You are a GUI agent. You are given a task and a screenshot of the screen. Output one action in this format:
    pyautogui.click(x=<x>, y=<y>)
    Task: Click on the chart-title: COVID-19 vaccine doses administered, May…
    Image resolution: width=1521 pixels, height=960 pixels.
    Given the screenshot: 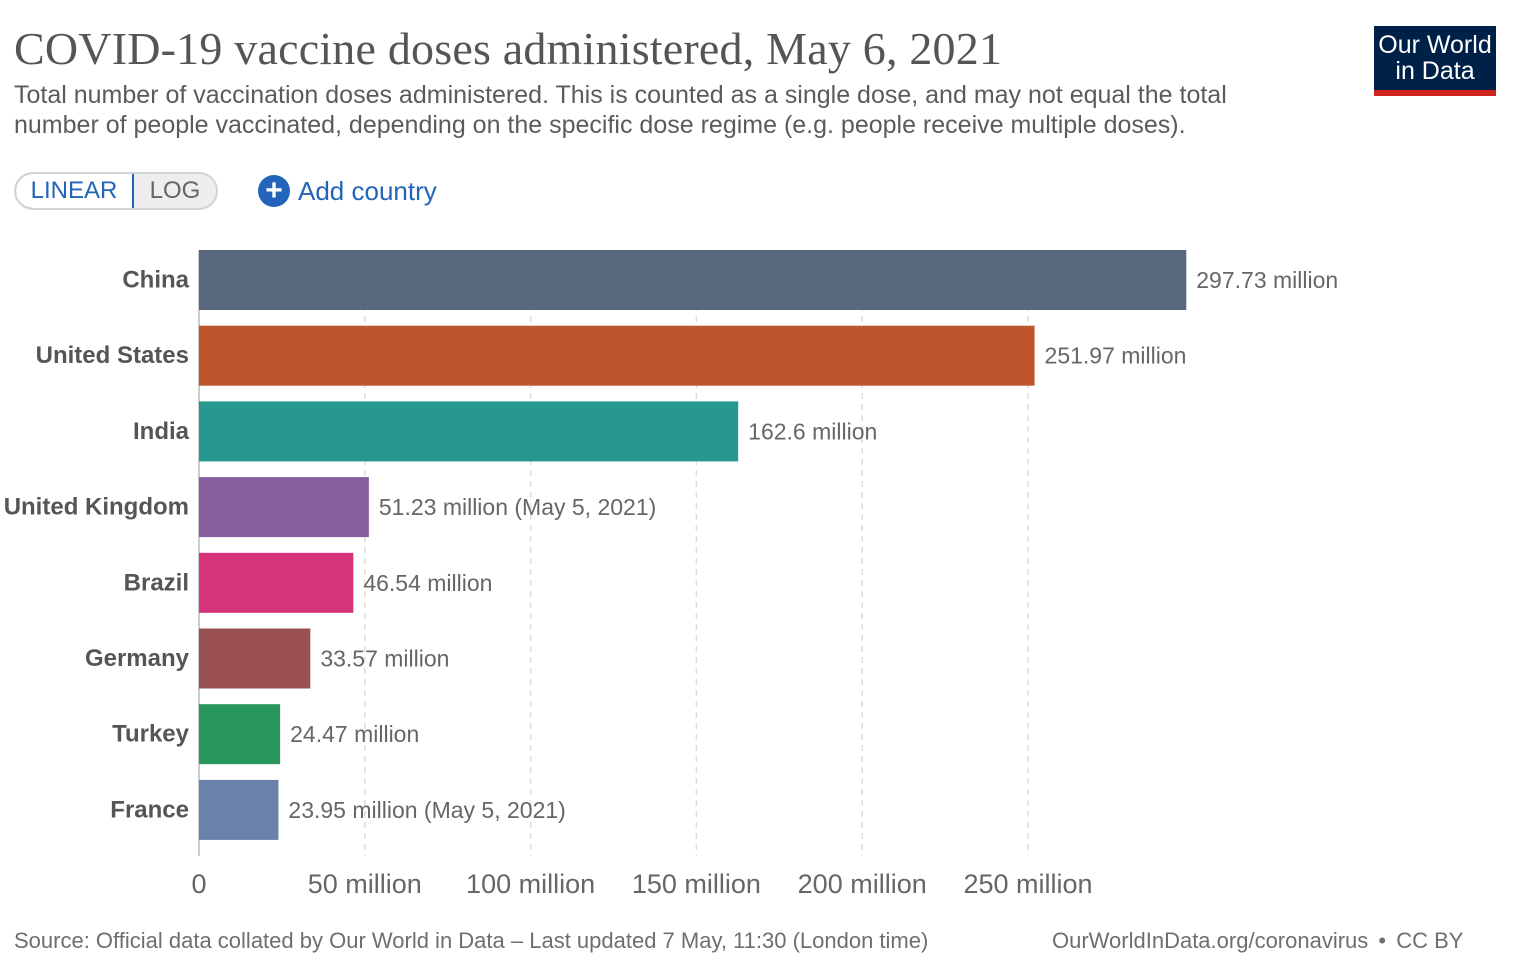 What is the action you would take?
    pyautogui.click(x=508, y=48)
    